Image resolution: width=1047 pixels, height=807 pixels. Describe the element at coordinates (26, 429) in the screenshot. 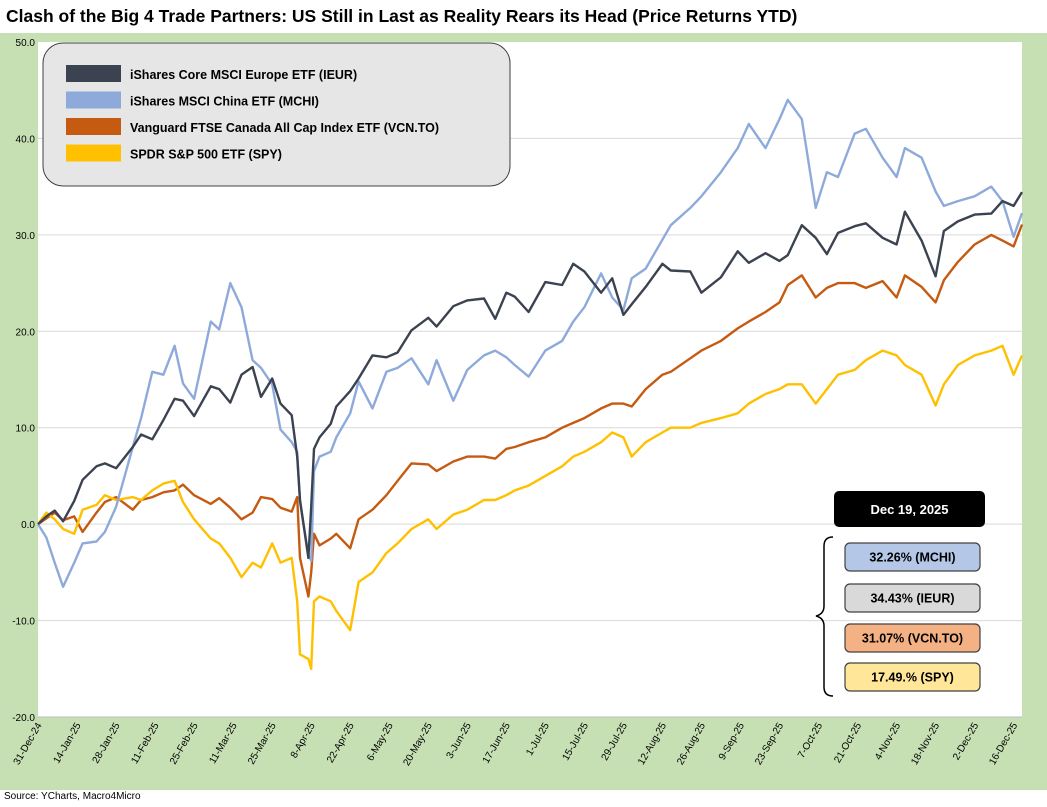

I see `y-tick-label: 10.0` at that location.